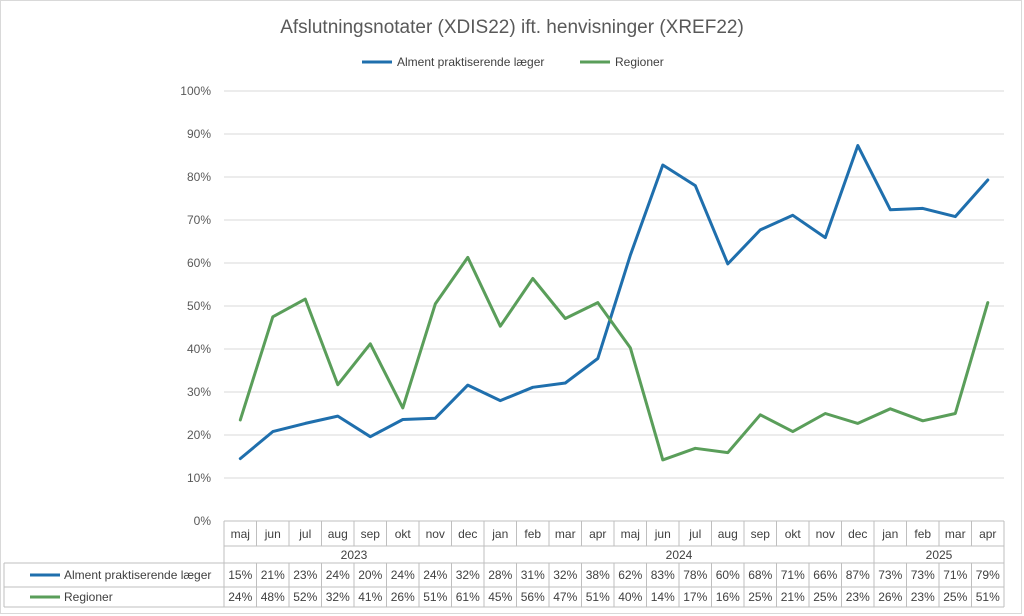 This screenshot has width=1024, height=616. What do you see at coordinates (470, 62) in the screenshot?
I see `legend-label: Alment praktiserende læger` at bounding box center [470, 62].